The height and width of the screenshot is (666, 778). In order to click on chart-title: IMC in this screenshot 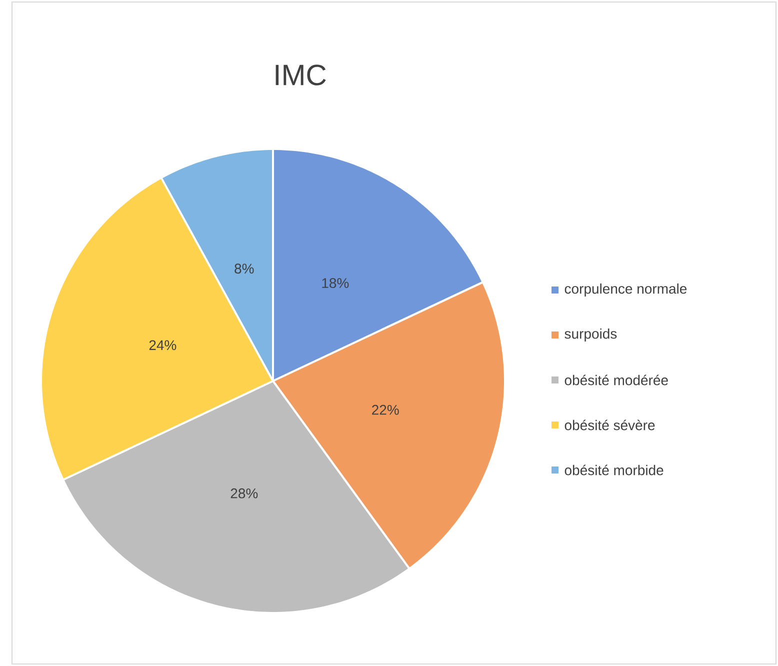, I will do `click(301, 75)`.